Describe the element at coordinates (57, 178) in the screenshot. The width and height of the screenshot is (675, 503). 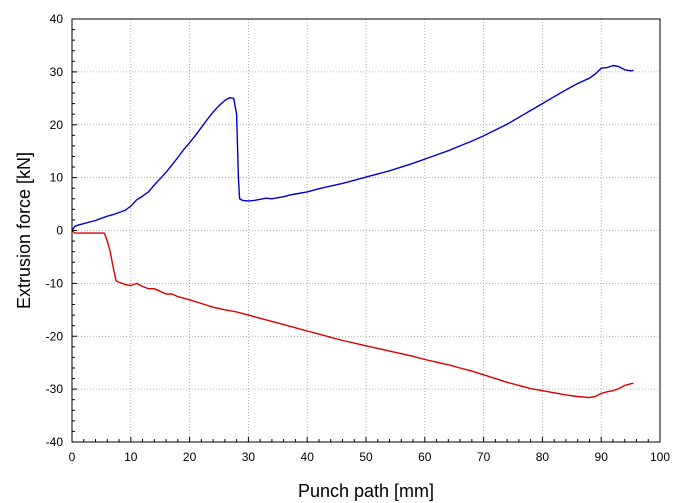
I see `y-tick-label: 10` at that location.